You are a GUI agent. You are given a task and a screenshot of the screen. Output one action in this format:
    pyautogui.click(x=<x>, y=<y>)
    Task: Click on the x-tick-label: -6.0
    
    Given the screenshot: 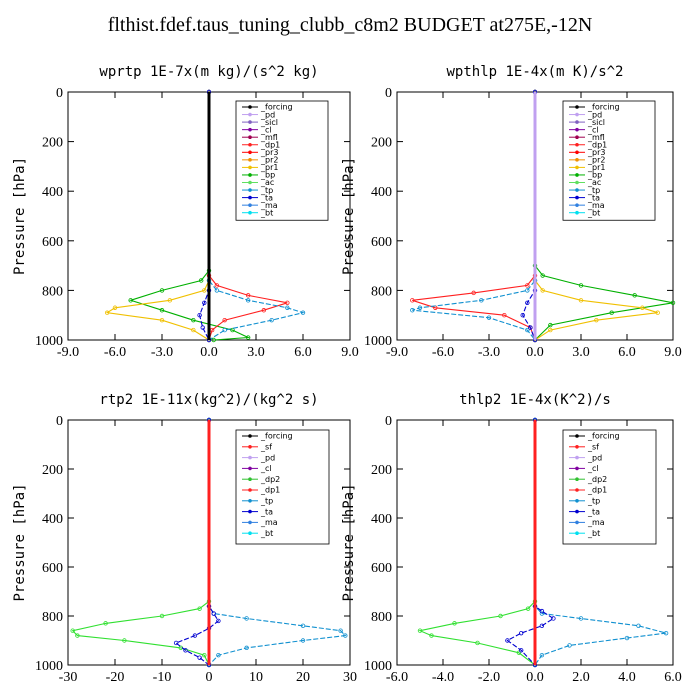 What is the action you would take?
    pyautogui.click(x=443, y=352)
    